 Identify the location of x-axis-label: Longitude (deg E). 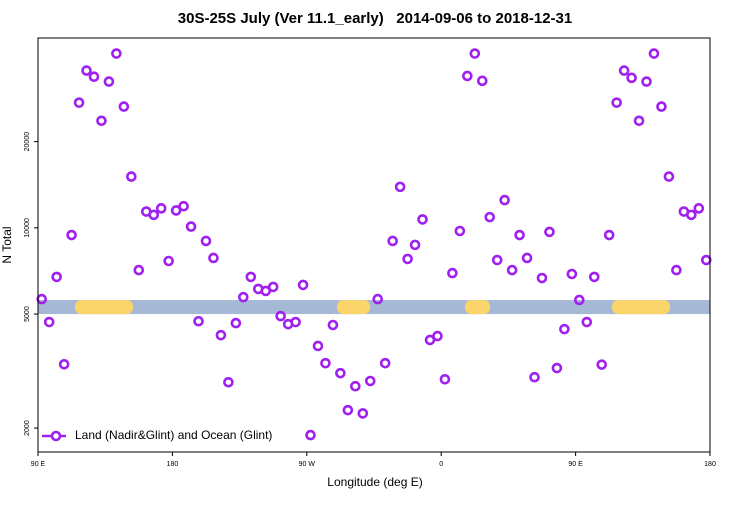
(374, 482).